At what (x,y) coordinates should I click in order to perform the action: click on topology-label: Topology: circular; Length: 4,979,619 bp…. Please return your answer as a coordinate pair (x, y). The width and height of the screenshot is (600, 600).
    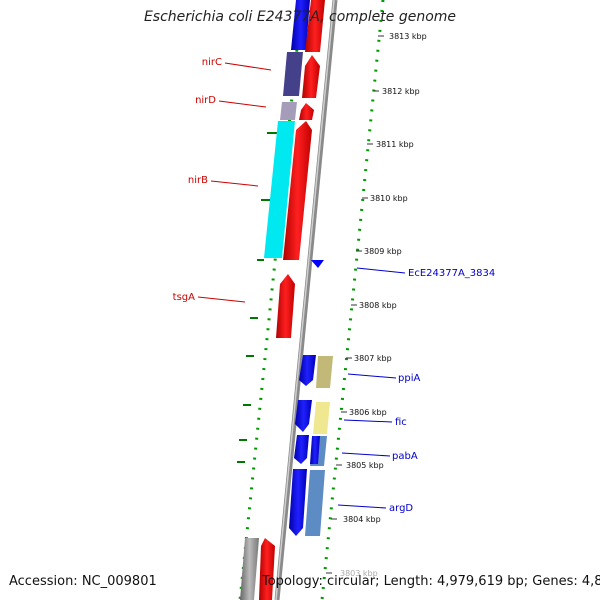
    Looking at the image, I should click on (431, 581).